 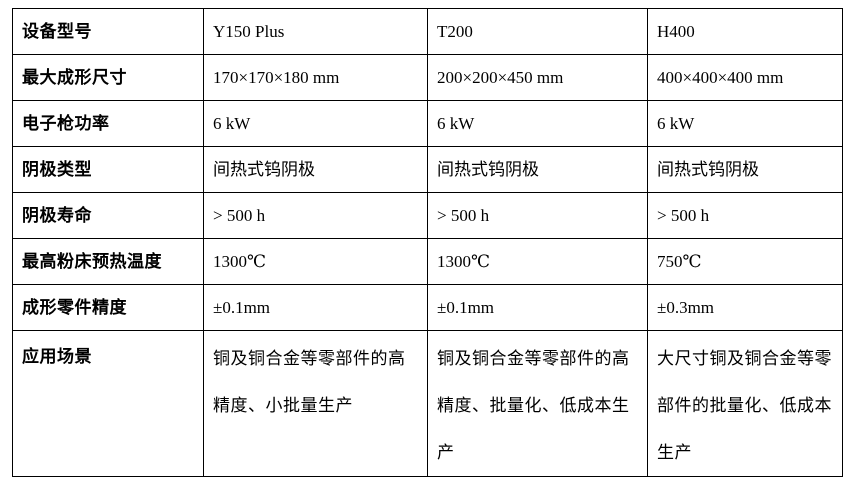 I want to click on row-label-preheat-temp: 最高粉床预热温度, so click(x=108, y=261).